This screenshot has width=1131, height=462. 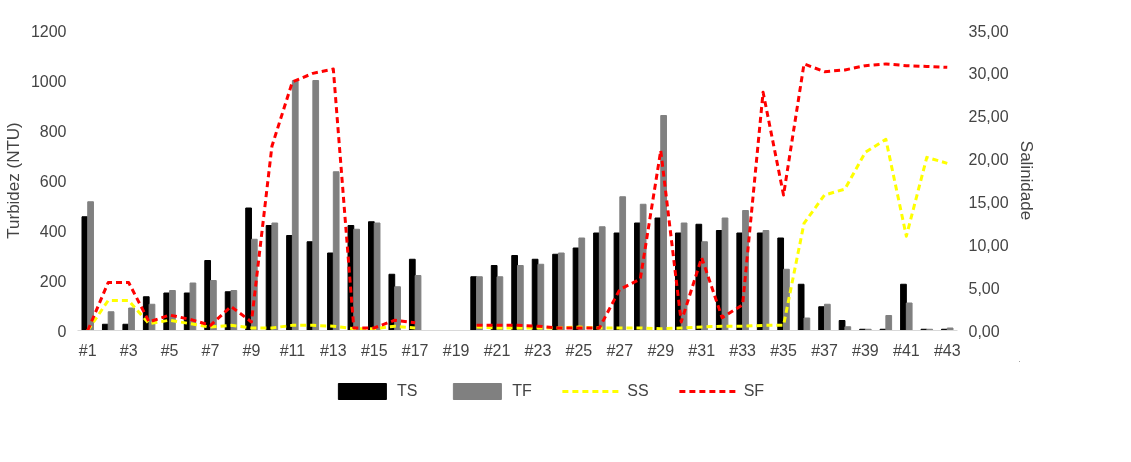 What do you see at coordinates (415, 350) in the screenshot?
I see `x-tick-label: #17` at bounding box center [415, 350].